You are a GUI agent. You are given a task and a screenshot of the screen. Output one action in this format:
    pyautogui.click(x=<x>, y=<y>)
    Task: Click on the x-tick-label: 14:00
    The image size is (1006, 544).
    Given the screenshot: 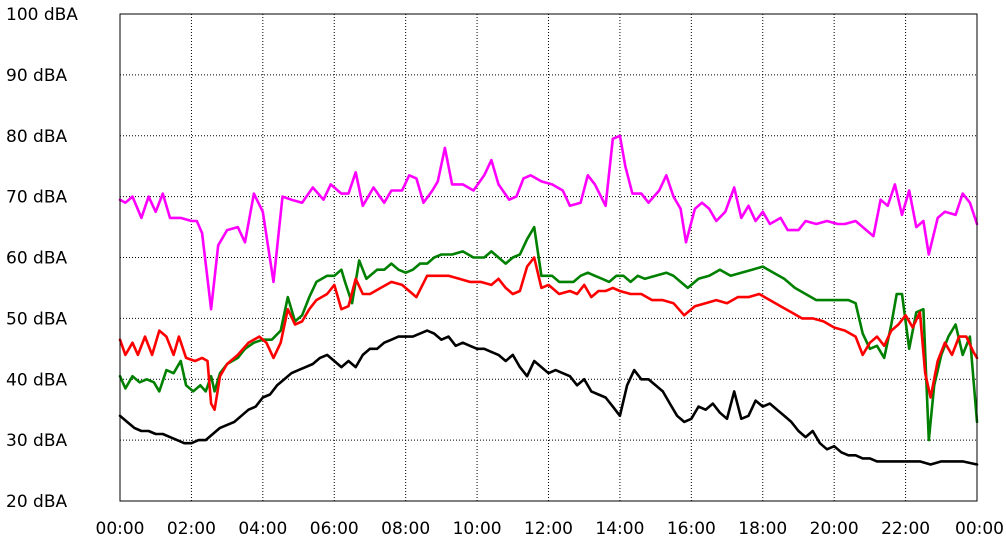 What is the action you would take?
    pyautogui.click(x=619, y=529)
    